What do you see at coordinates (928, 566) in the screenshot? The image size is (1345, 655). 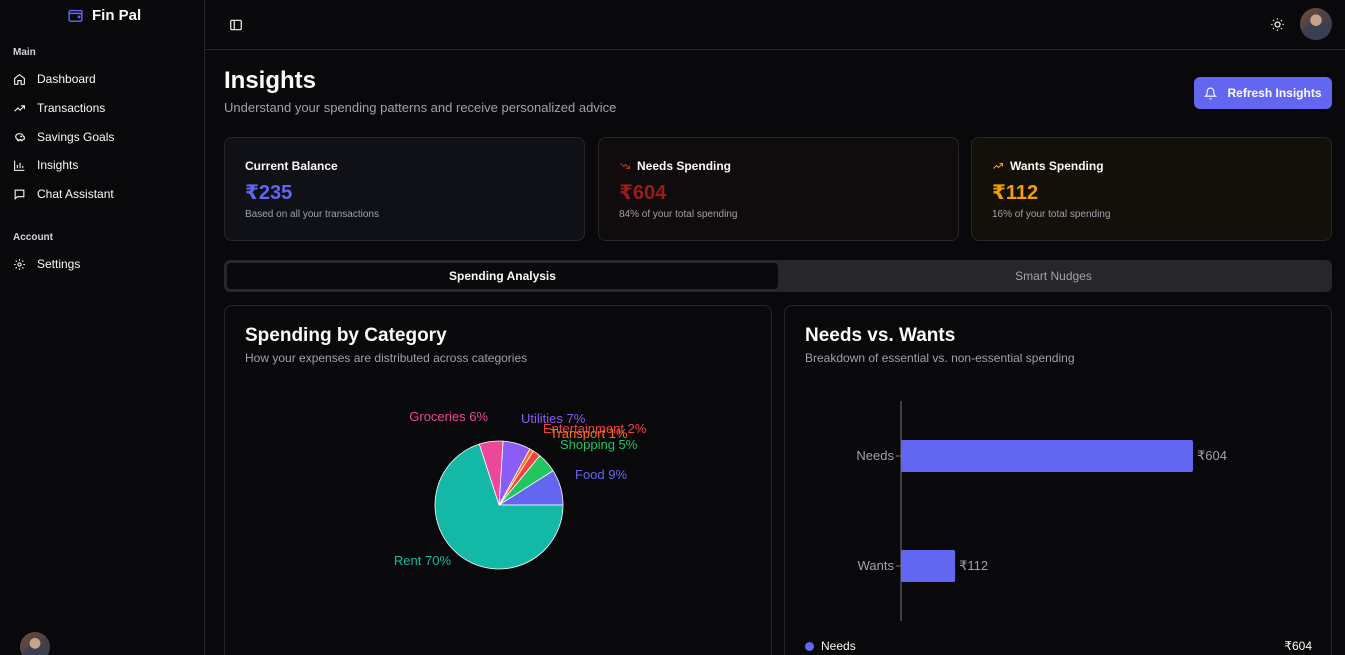 I see `bar-wants` at bounding box center [928, 566].